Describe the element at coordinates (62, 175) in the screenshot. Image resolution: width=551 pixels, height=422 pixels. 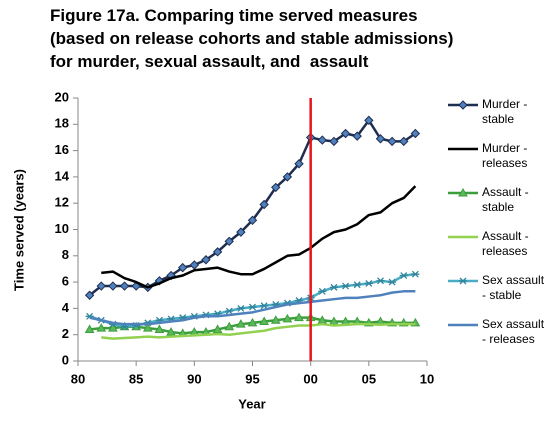
I see `y-tick-label: 14` at that location.